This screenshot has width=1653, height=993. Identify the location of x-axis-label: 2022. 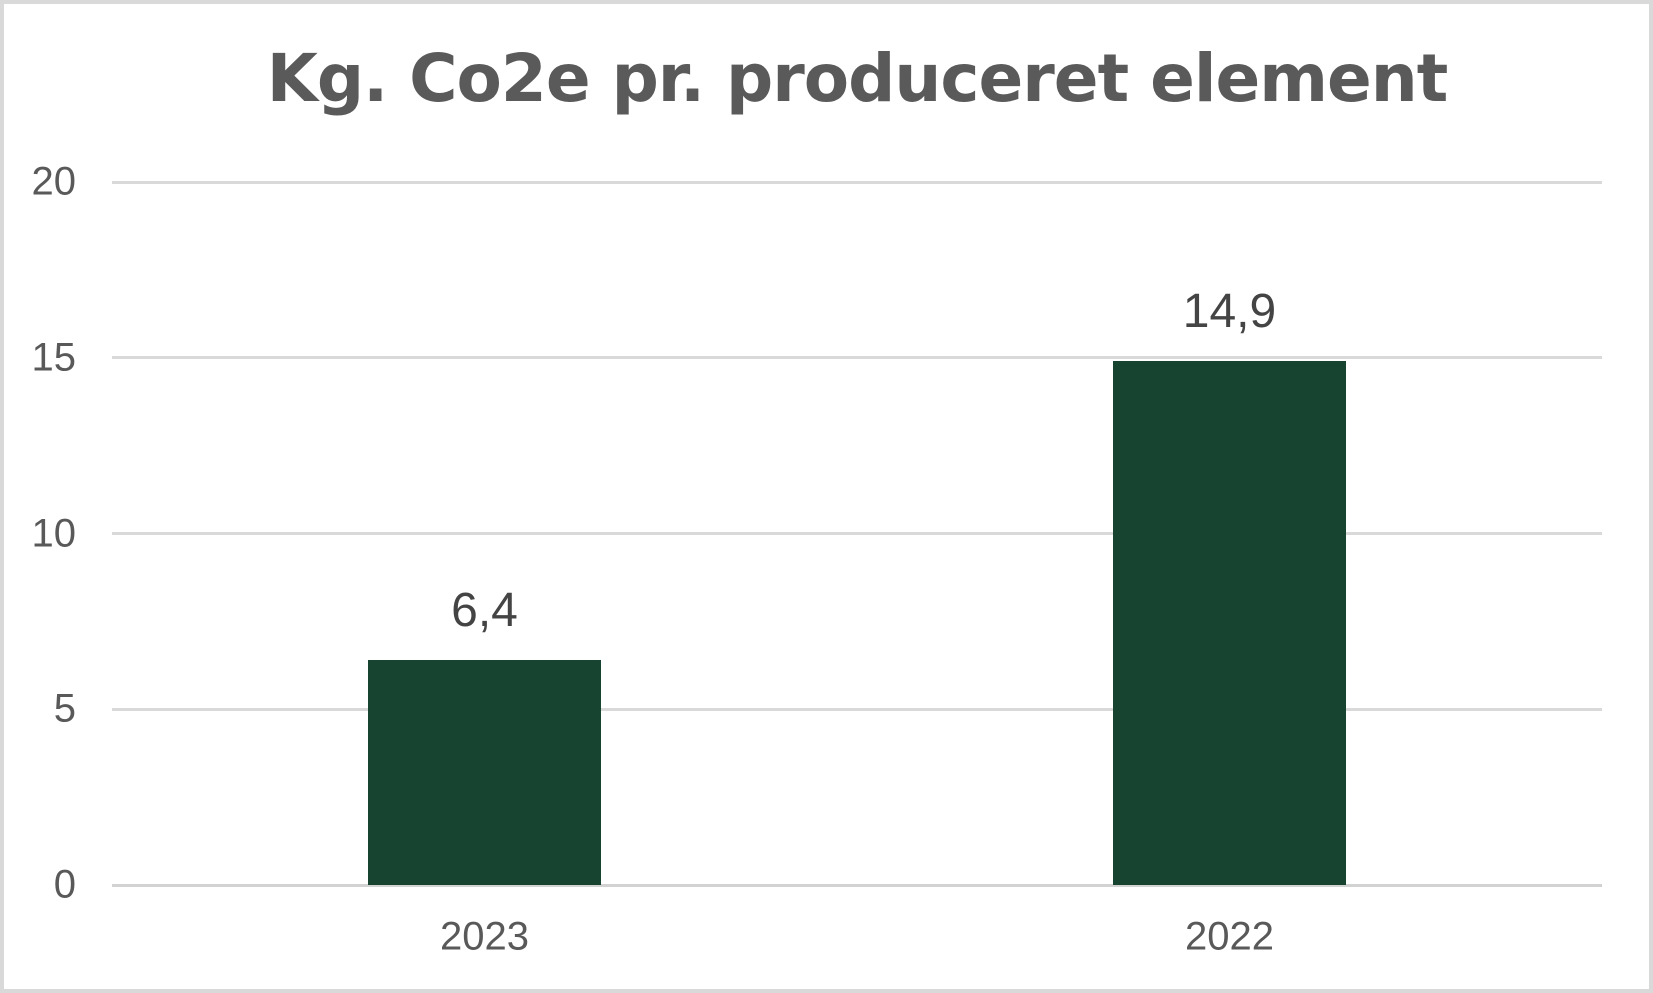
(1229, 936).